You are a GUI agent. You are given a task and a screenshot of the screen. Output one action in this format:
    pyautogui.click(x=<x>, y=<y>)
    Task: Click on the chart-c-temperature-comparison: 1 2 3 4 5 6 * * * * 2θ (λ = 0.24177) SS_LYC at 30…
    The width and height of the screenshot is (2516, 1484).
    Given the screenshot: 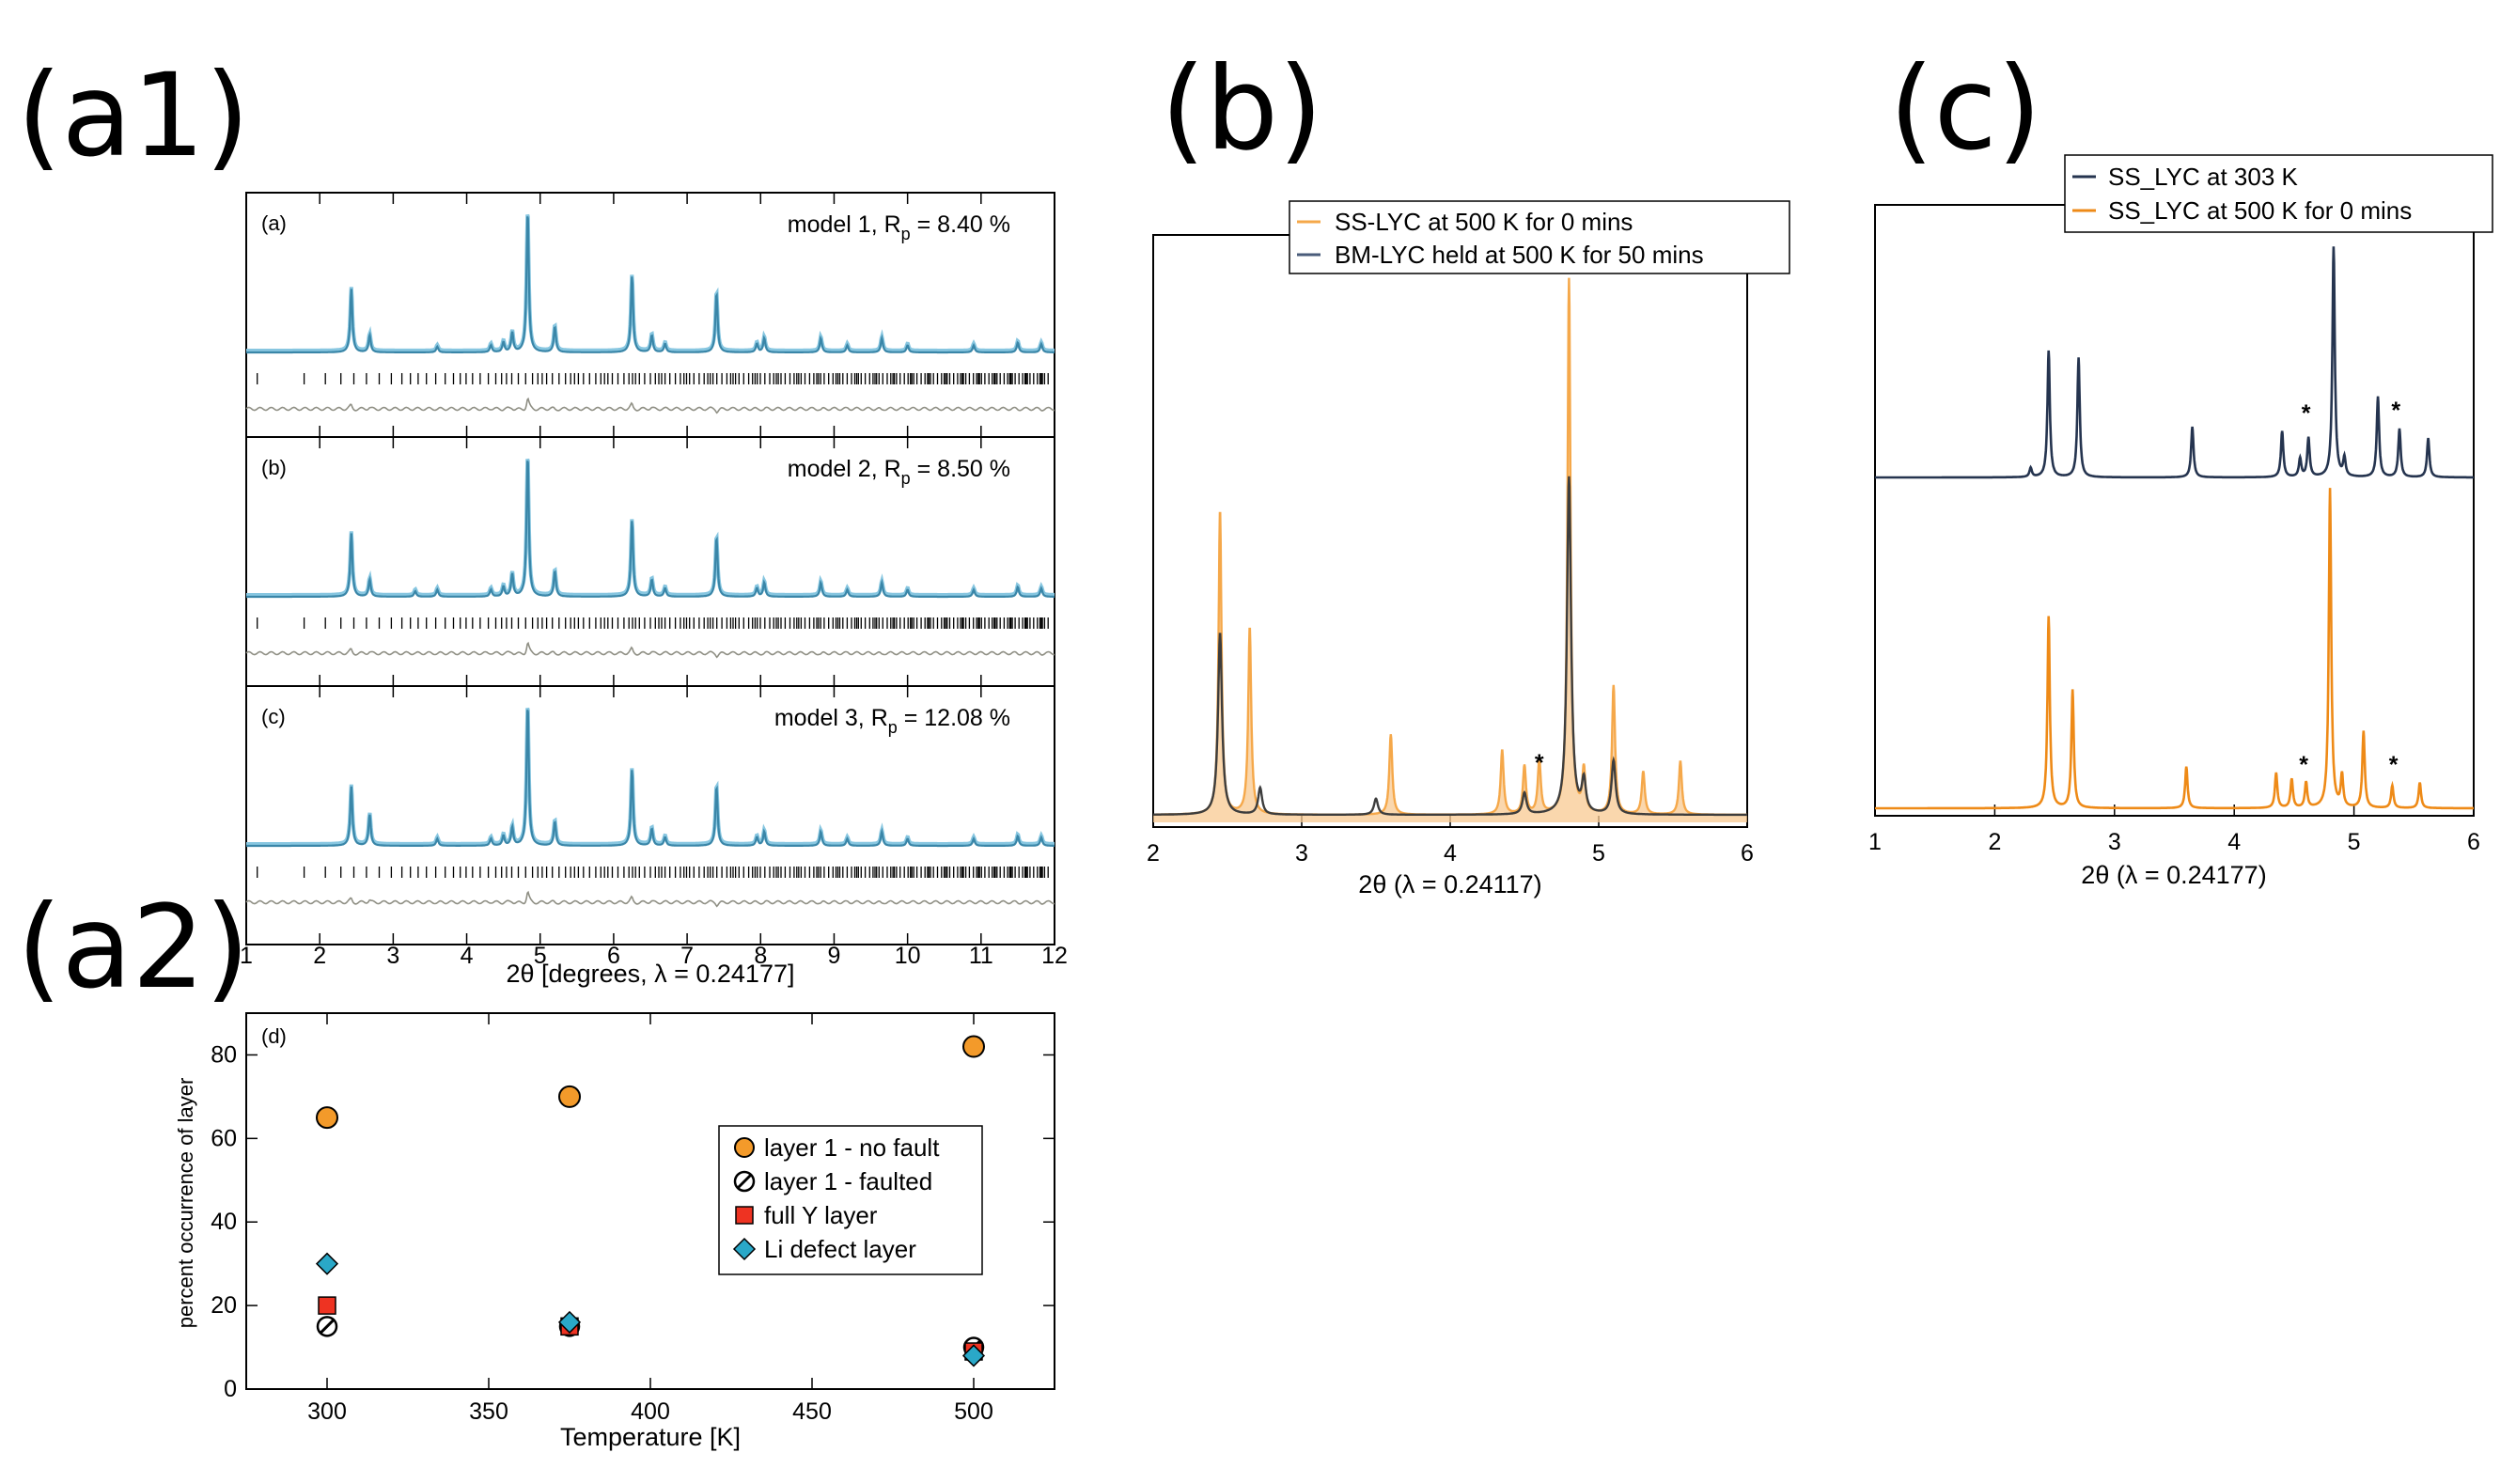 What is the action you would take?
    pyautogui.click(x=2180, y=521)
    